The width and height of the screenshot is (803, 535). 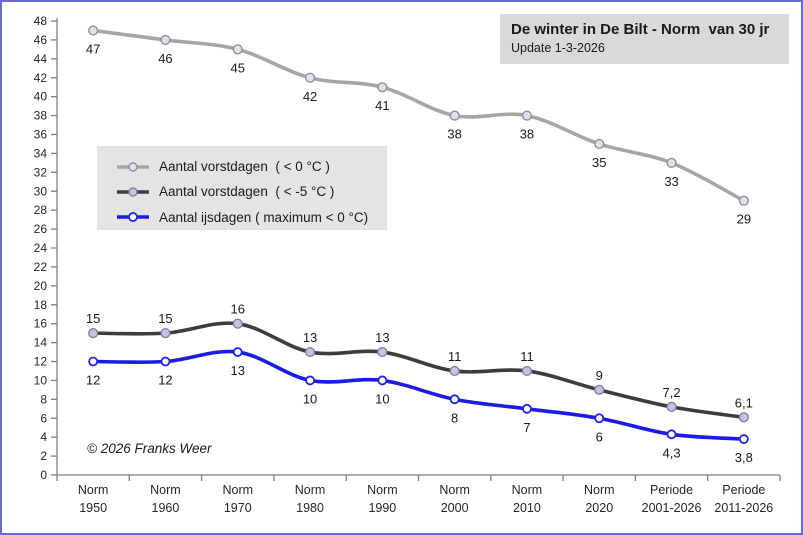 I want to click on legend-item-vorstdagen-min5c: Aantal vorstdagen ( < -5 °C ), so click(x=251, y=191).